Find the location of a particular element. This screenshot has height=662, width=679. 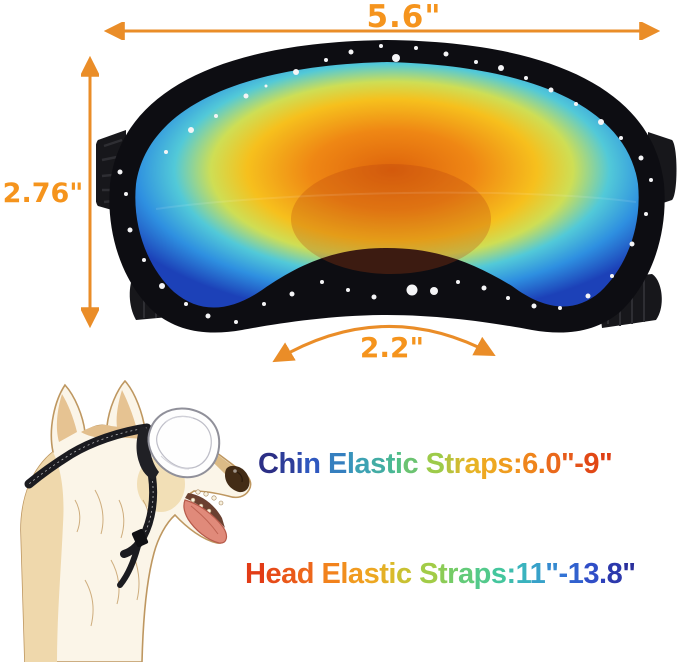

tongue-crease is located at coordinates (204, 520).